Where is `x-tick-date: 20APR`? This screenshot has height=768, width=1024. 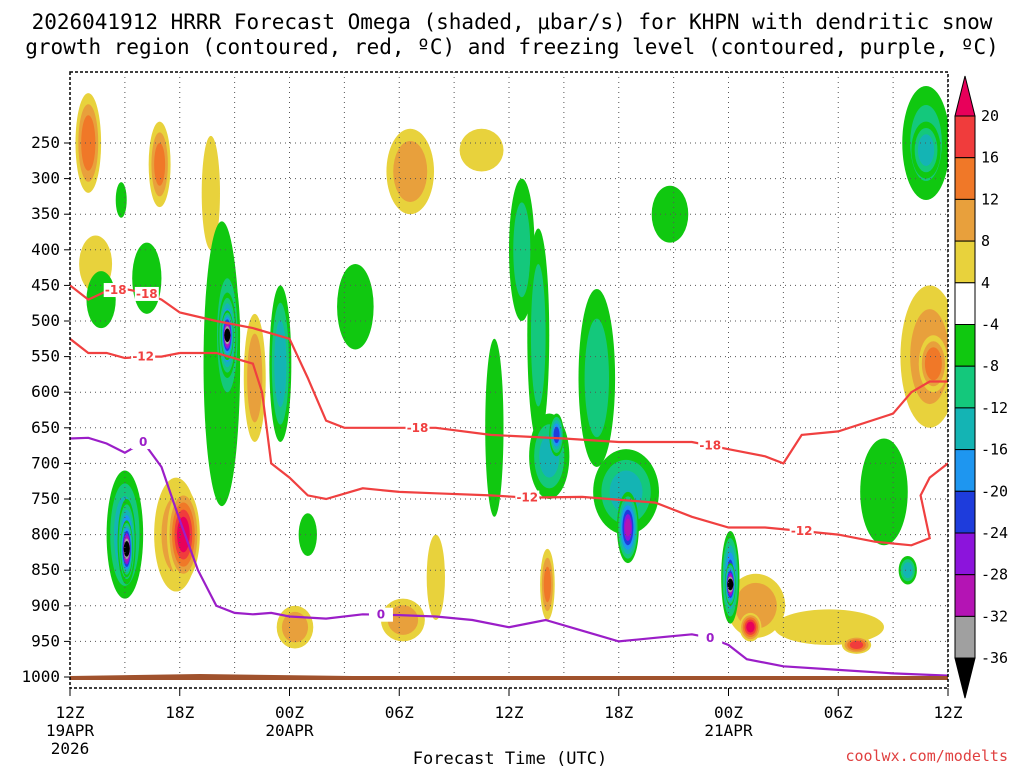
x-tick-date: 20APR is located at coordinates (289, 730).